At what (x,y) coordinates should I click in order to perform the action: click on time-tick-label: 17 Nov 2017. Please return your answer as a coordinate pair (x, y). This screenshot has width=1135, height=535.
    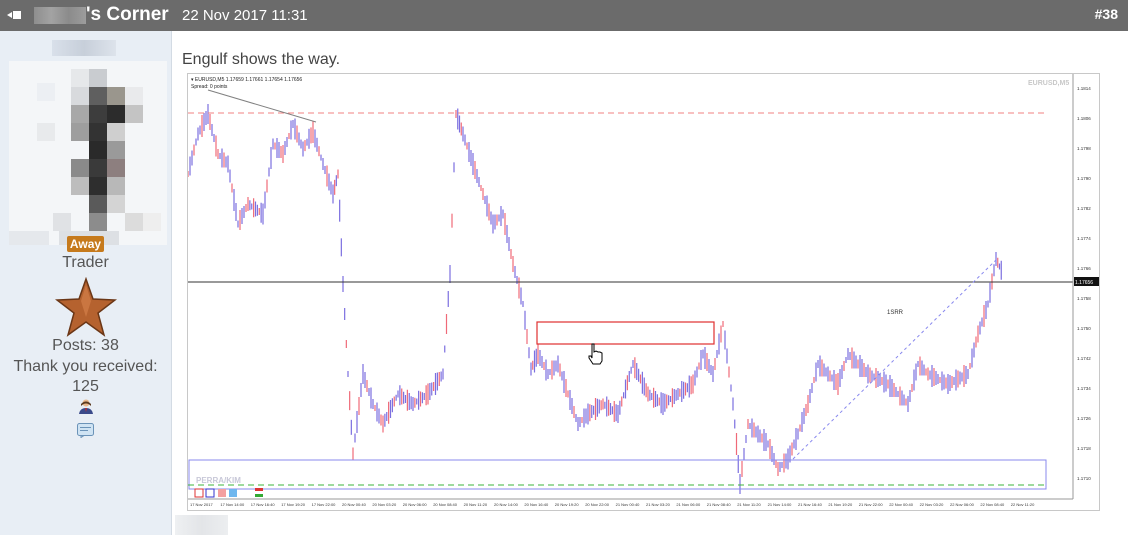
    Looking at the image, I should click on (201, 504).